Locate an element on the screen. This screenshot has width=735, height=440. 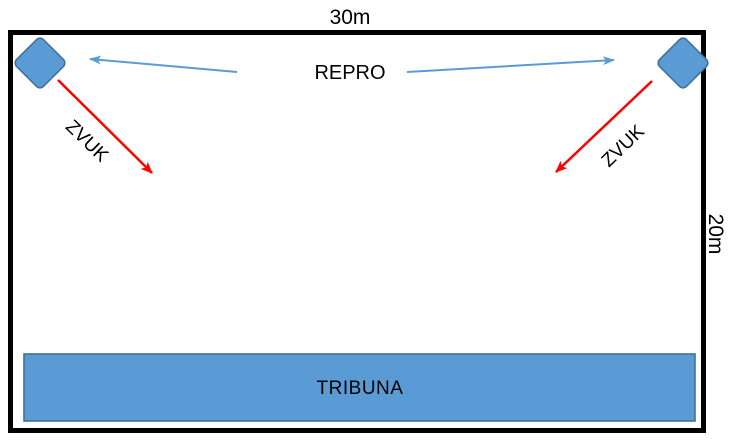
tribuna-stand is located at coordinates (359, 387).